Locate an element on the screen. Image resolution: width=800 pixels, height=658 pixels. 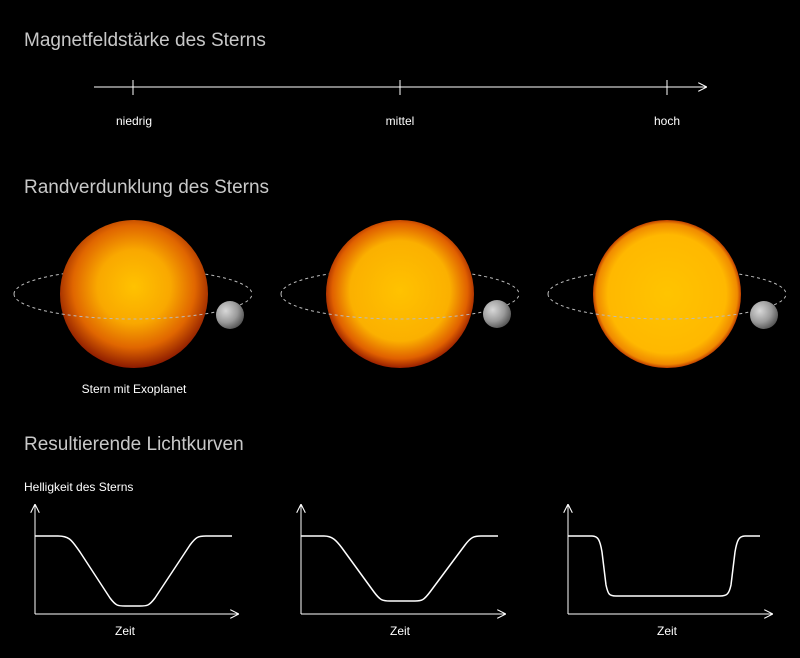
heading-magnetic-field: Magnetfeldstärke des Sterns is located at coordinates (145, 40).